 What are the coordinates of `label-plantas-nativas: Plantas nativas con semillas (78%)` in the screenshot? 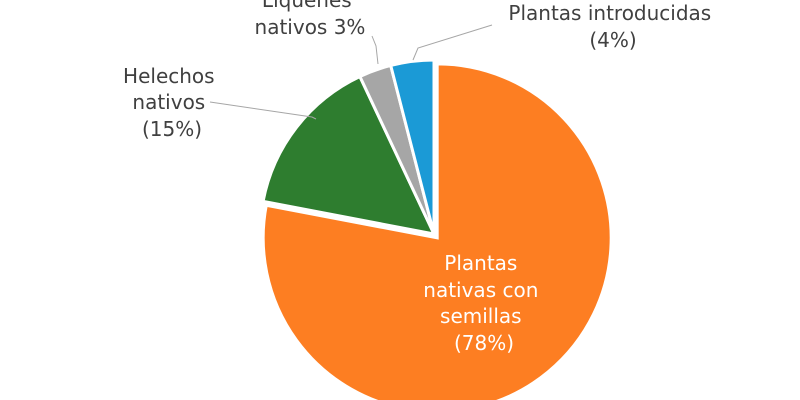 It's located at (483, 303).